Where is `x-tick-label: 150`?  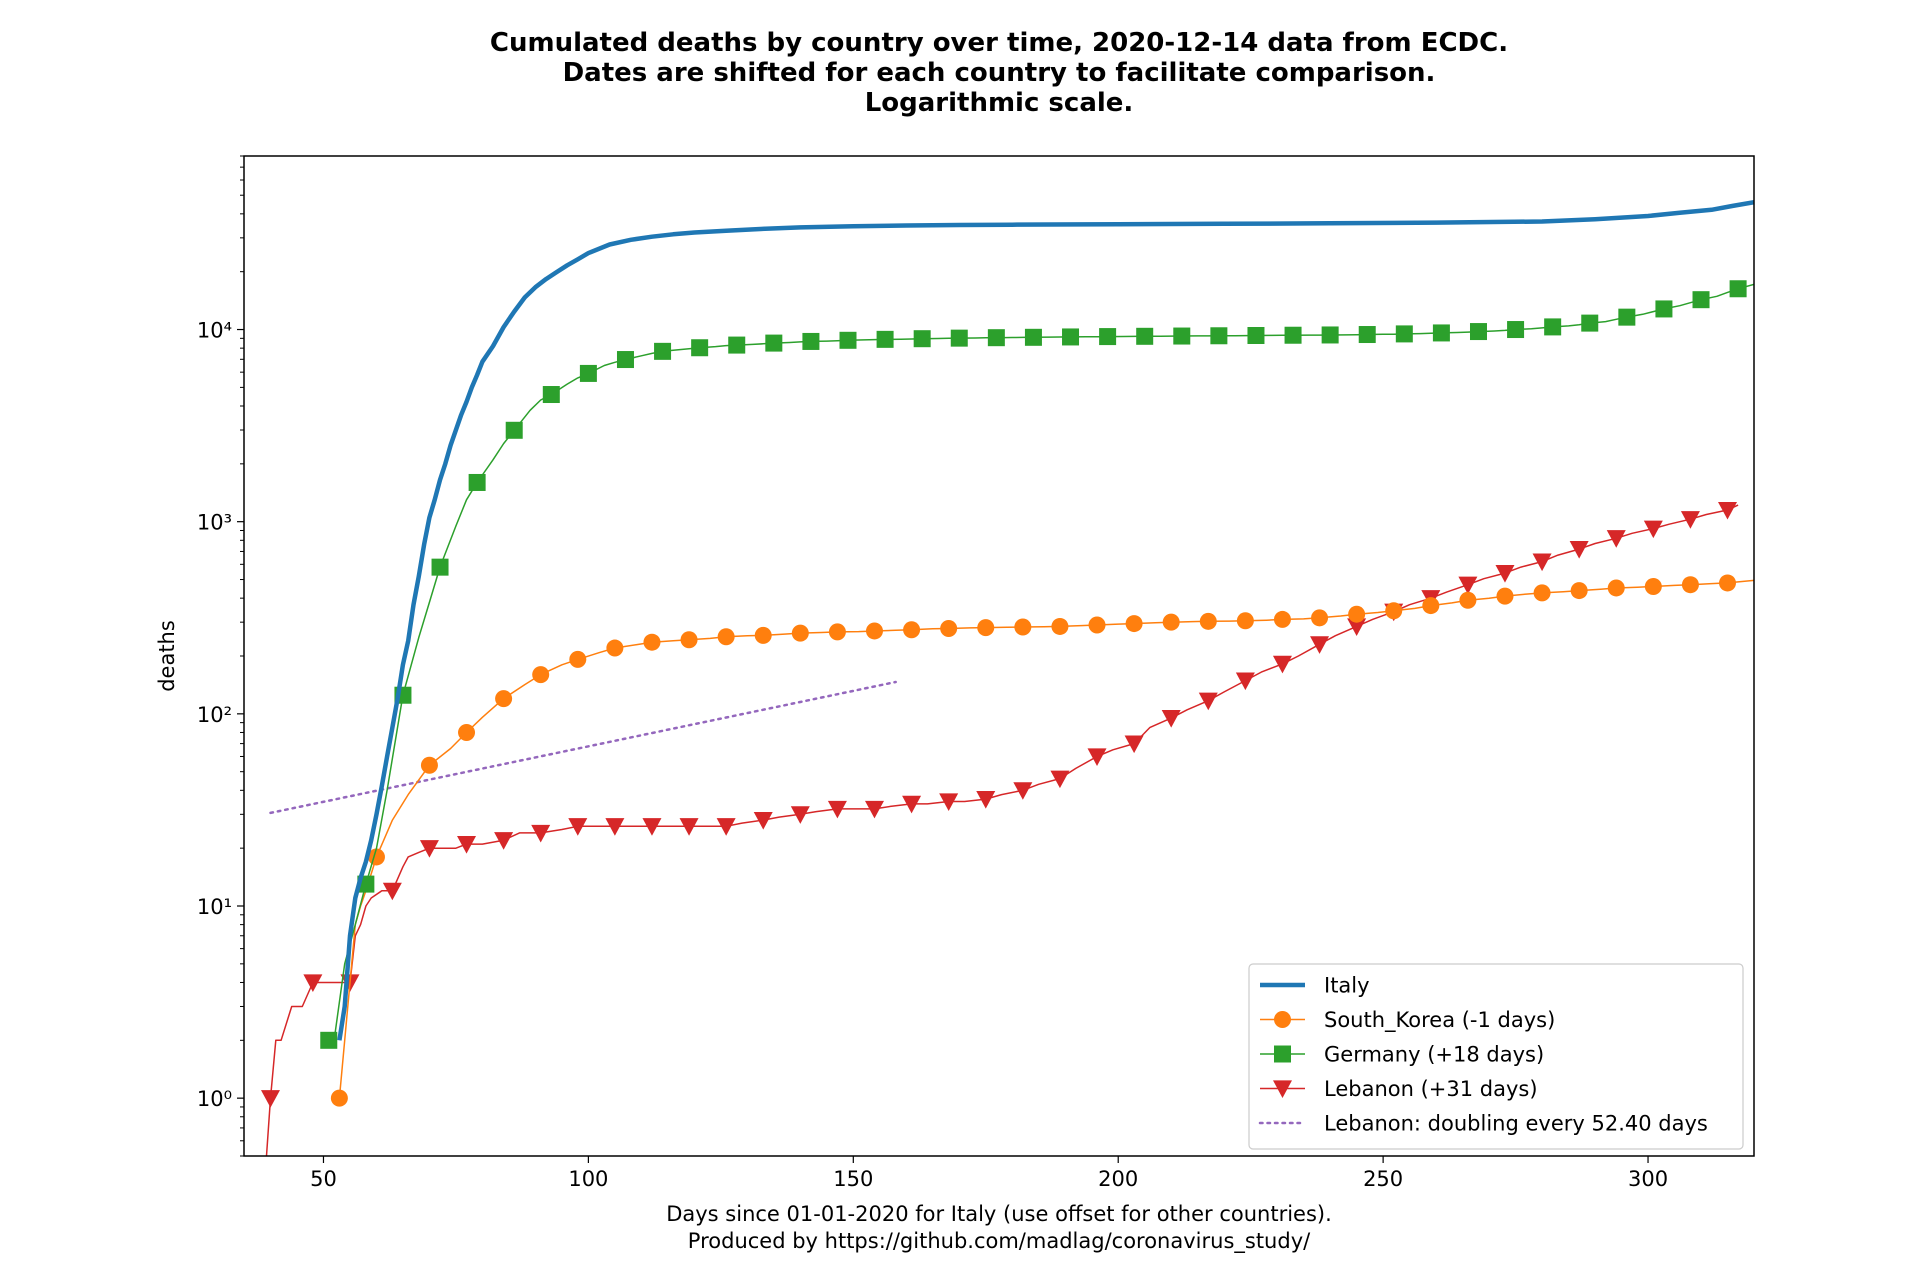
x-tick-label: 150 is located at coordinates (853, 1179).